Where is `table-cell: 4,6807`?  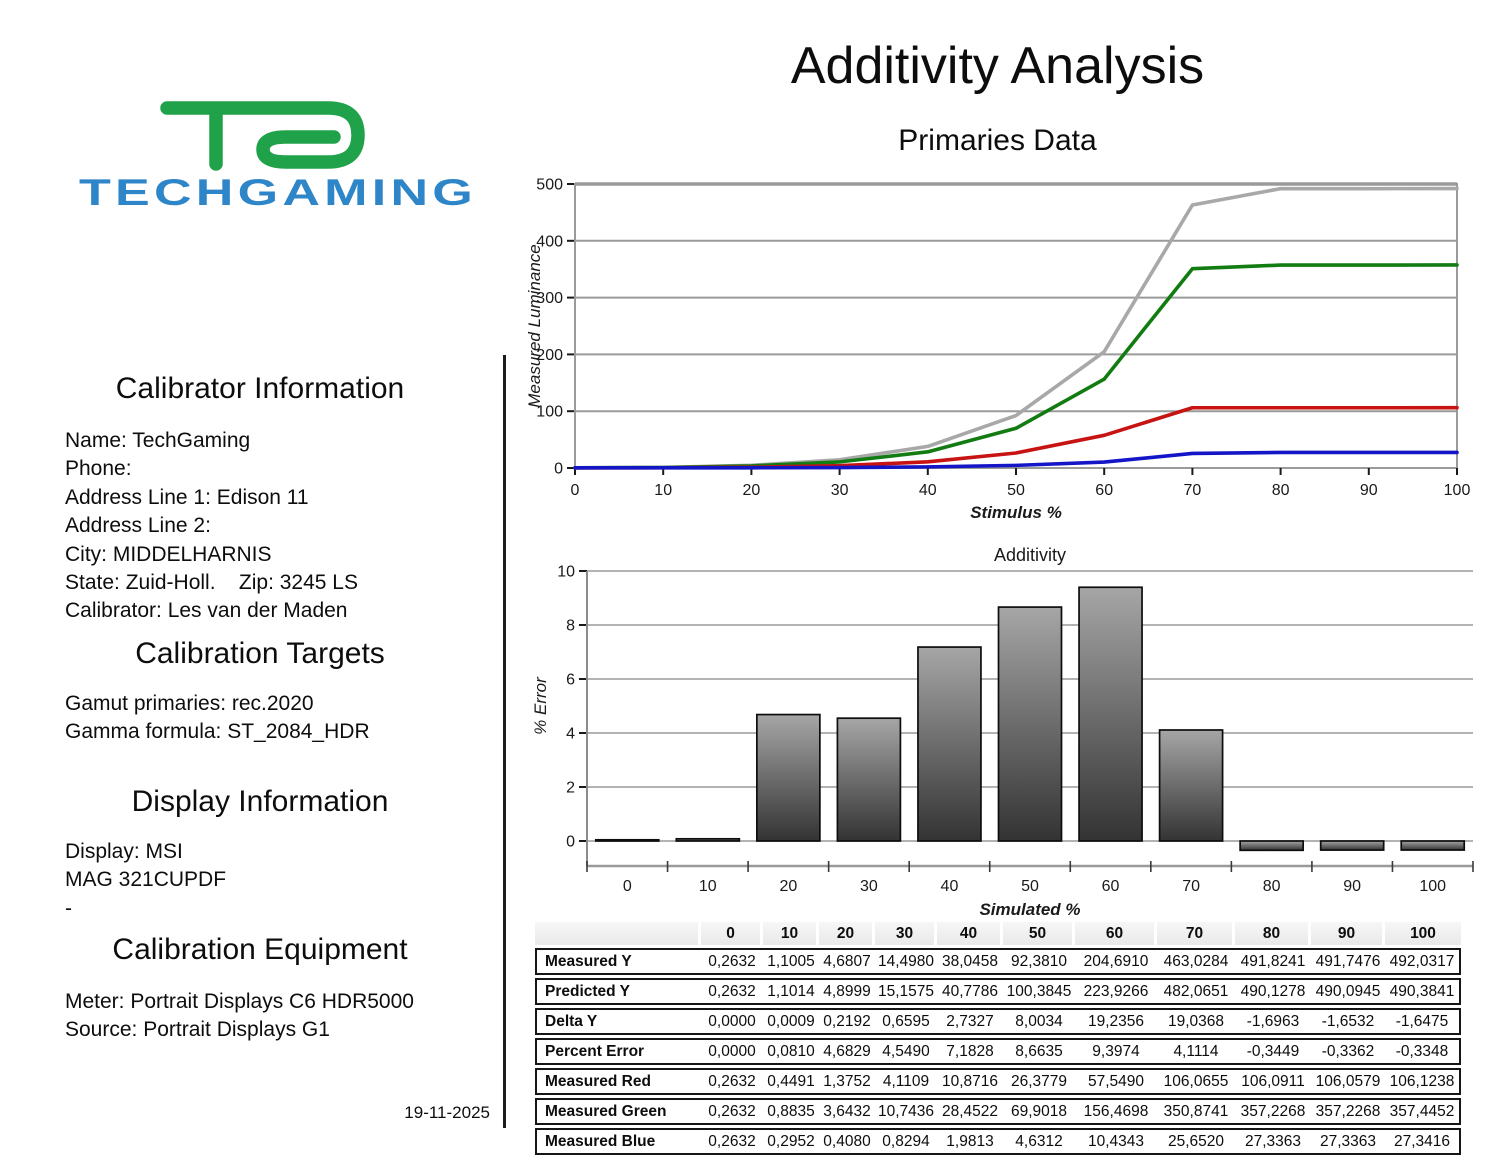 table-cell: 4,6807 is located at coordinates (847, 961).